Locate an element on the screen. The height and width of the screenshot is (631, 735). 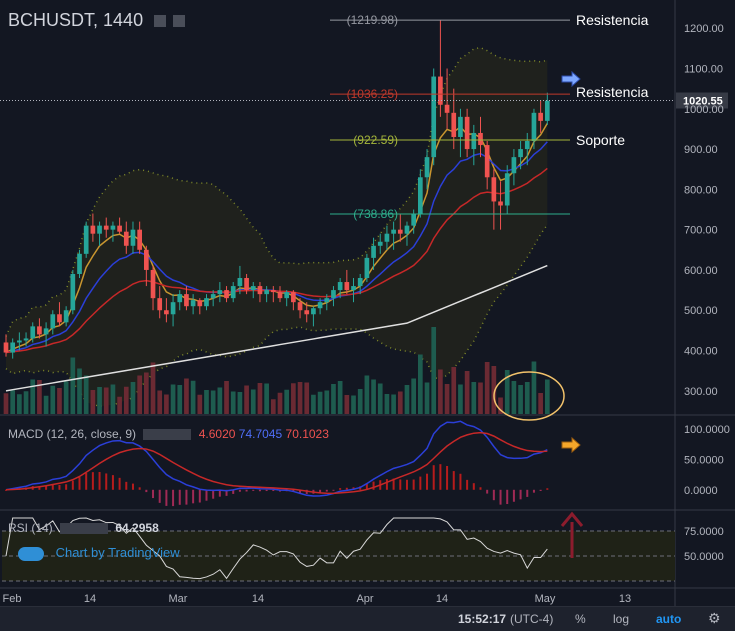
macd-tick-label: 100.0000 is located at coordinates (707, 430).